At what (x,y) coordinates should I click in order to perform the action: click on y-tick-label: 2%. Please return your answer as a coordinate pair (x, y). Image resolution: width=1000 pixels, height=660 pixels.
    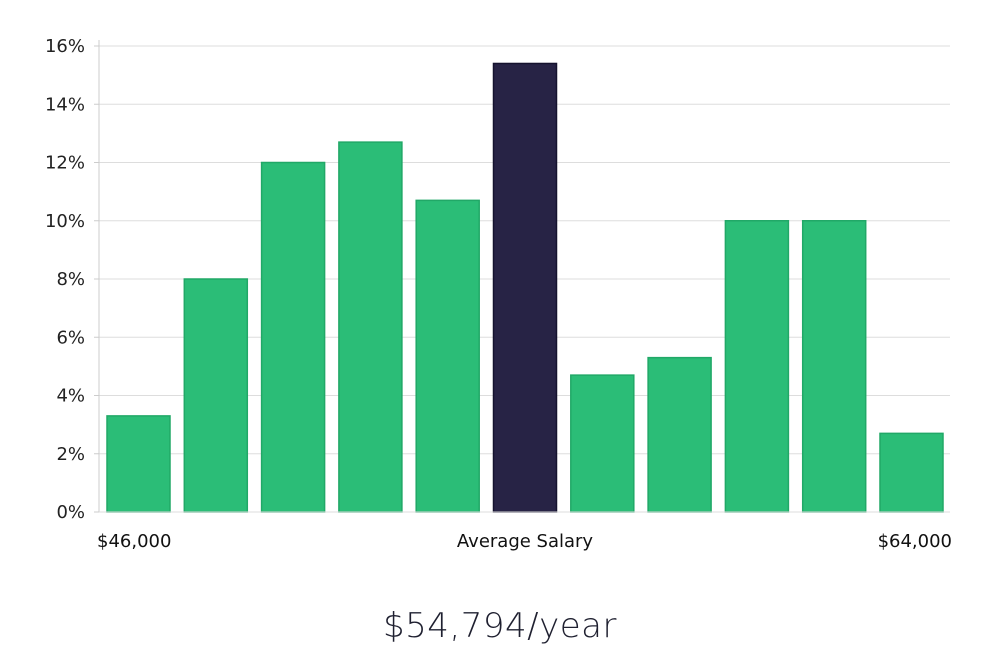
    Looking at the image, I should click on (70, 454).